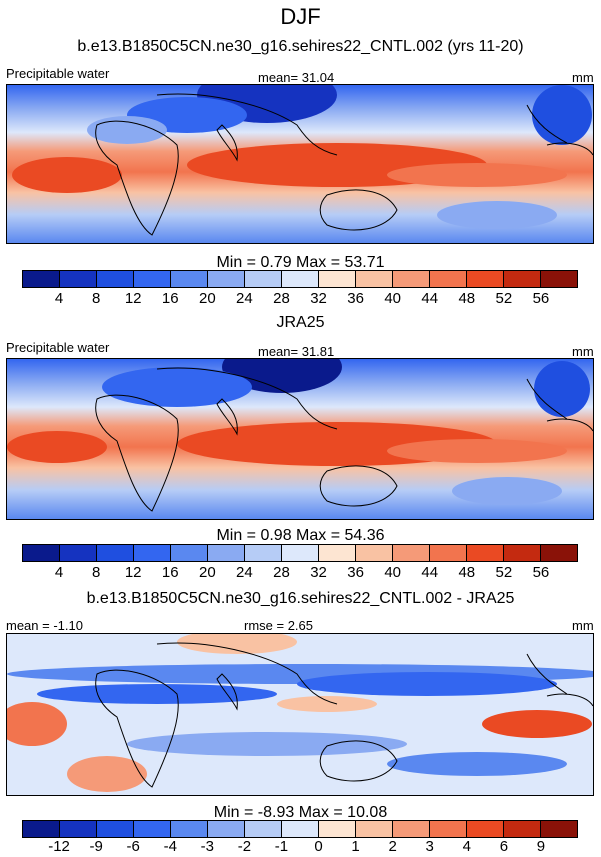  Describe the element at coordinates (57, 447) in the screenshot. I see `panel2-wet-africa` at that location.